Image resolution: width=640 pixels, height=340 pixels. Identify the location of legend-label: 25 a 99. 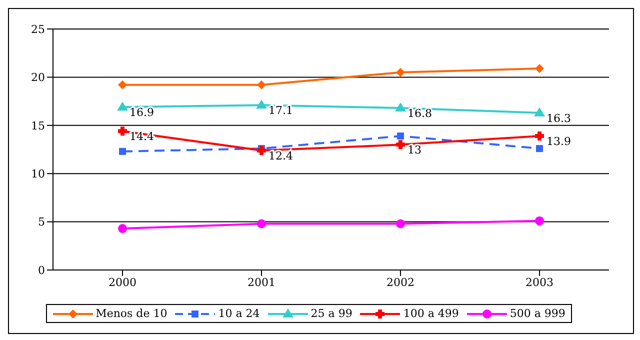
(331, 313).